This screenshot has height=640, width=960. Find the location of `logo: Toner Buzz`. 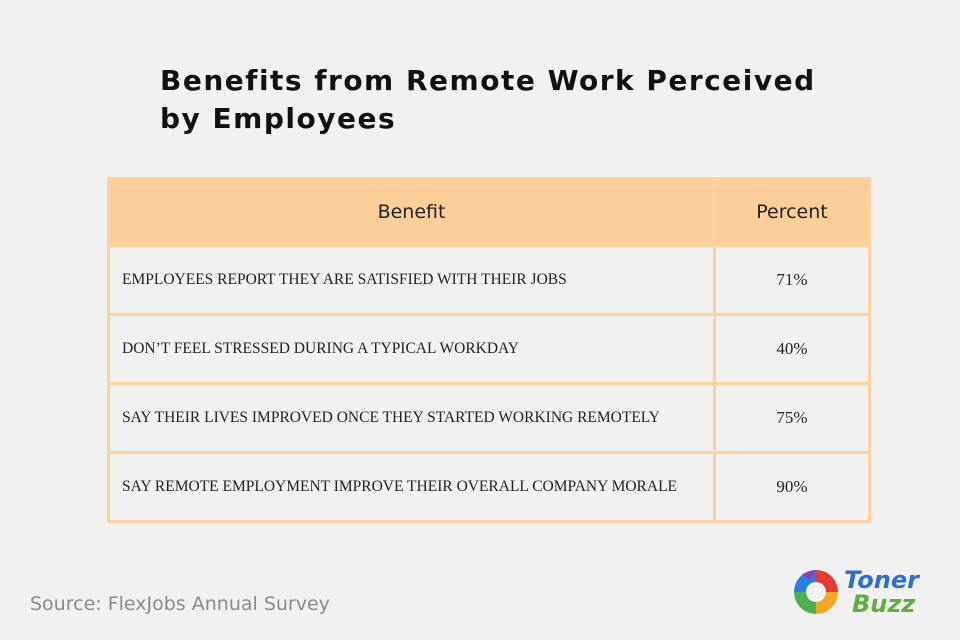

logo: Toner Buzz is located at coordinates (857, 592).